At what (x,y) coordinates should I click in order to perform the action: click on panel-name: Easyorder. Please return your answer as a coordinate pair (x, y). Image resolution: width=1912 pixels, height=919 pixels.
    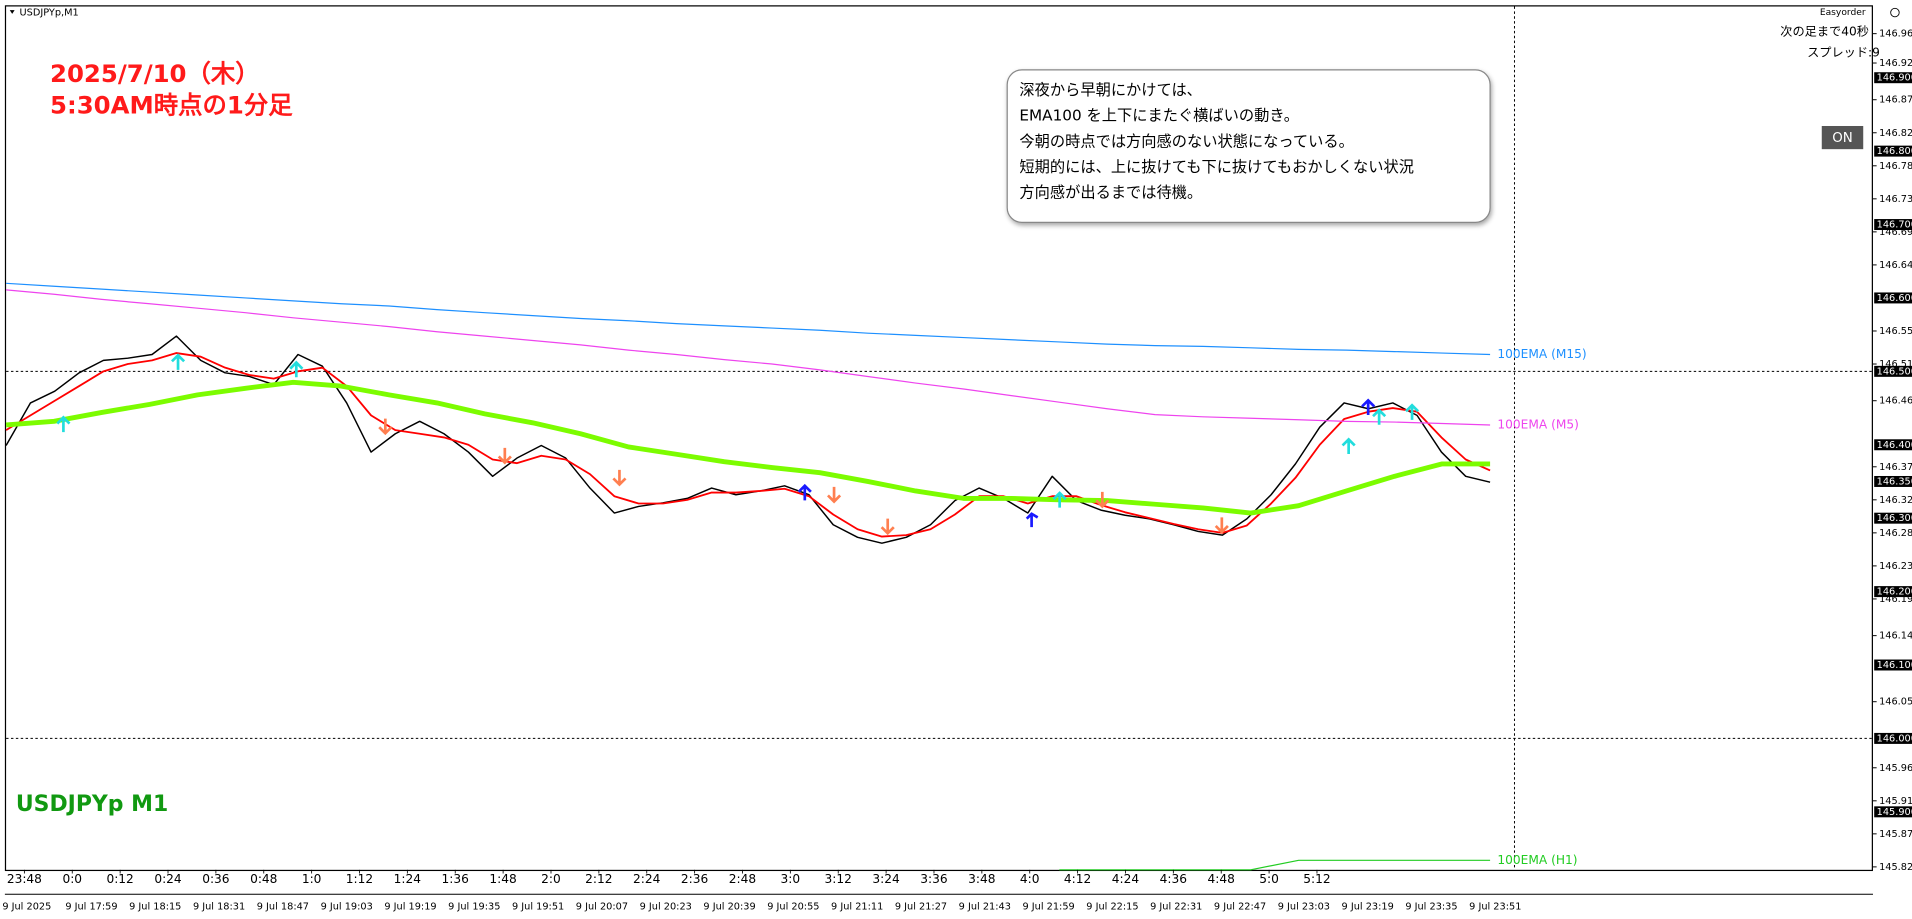
    Looking at the image, I should click on (1843, 13).